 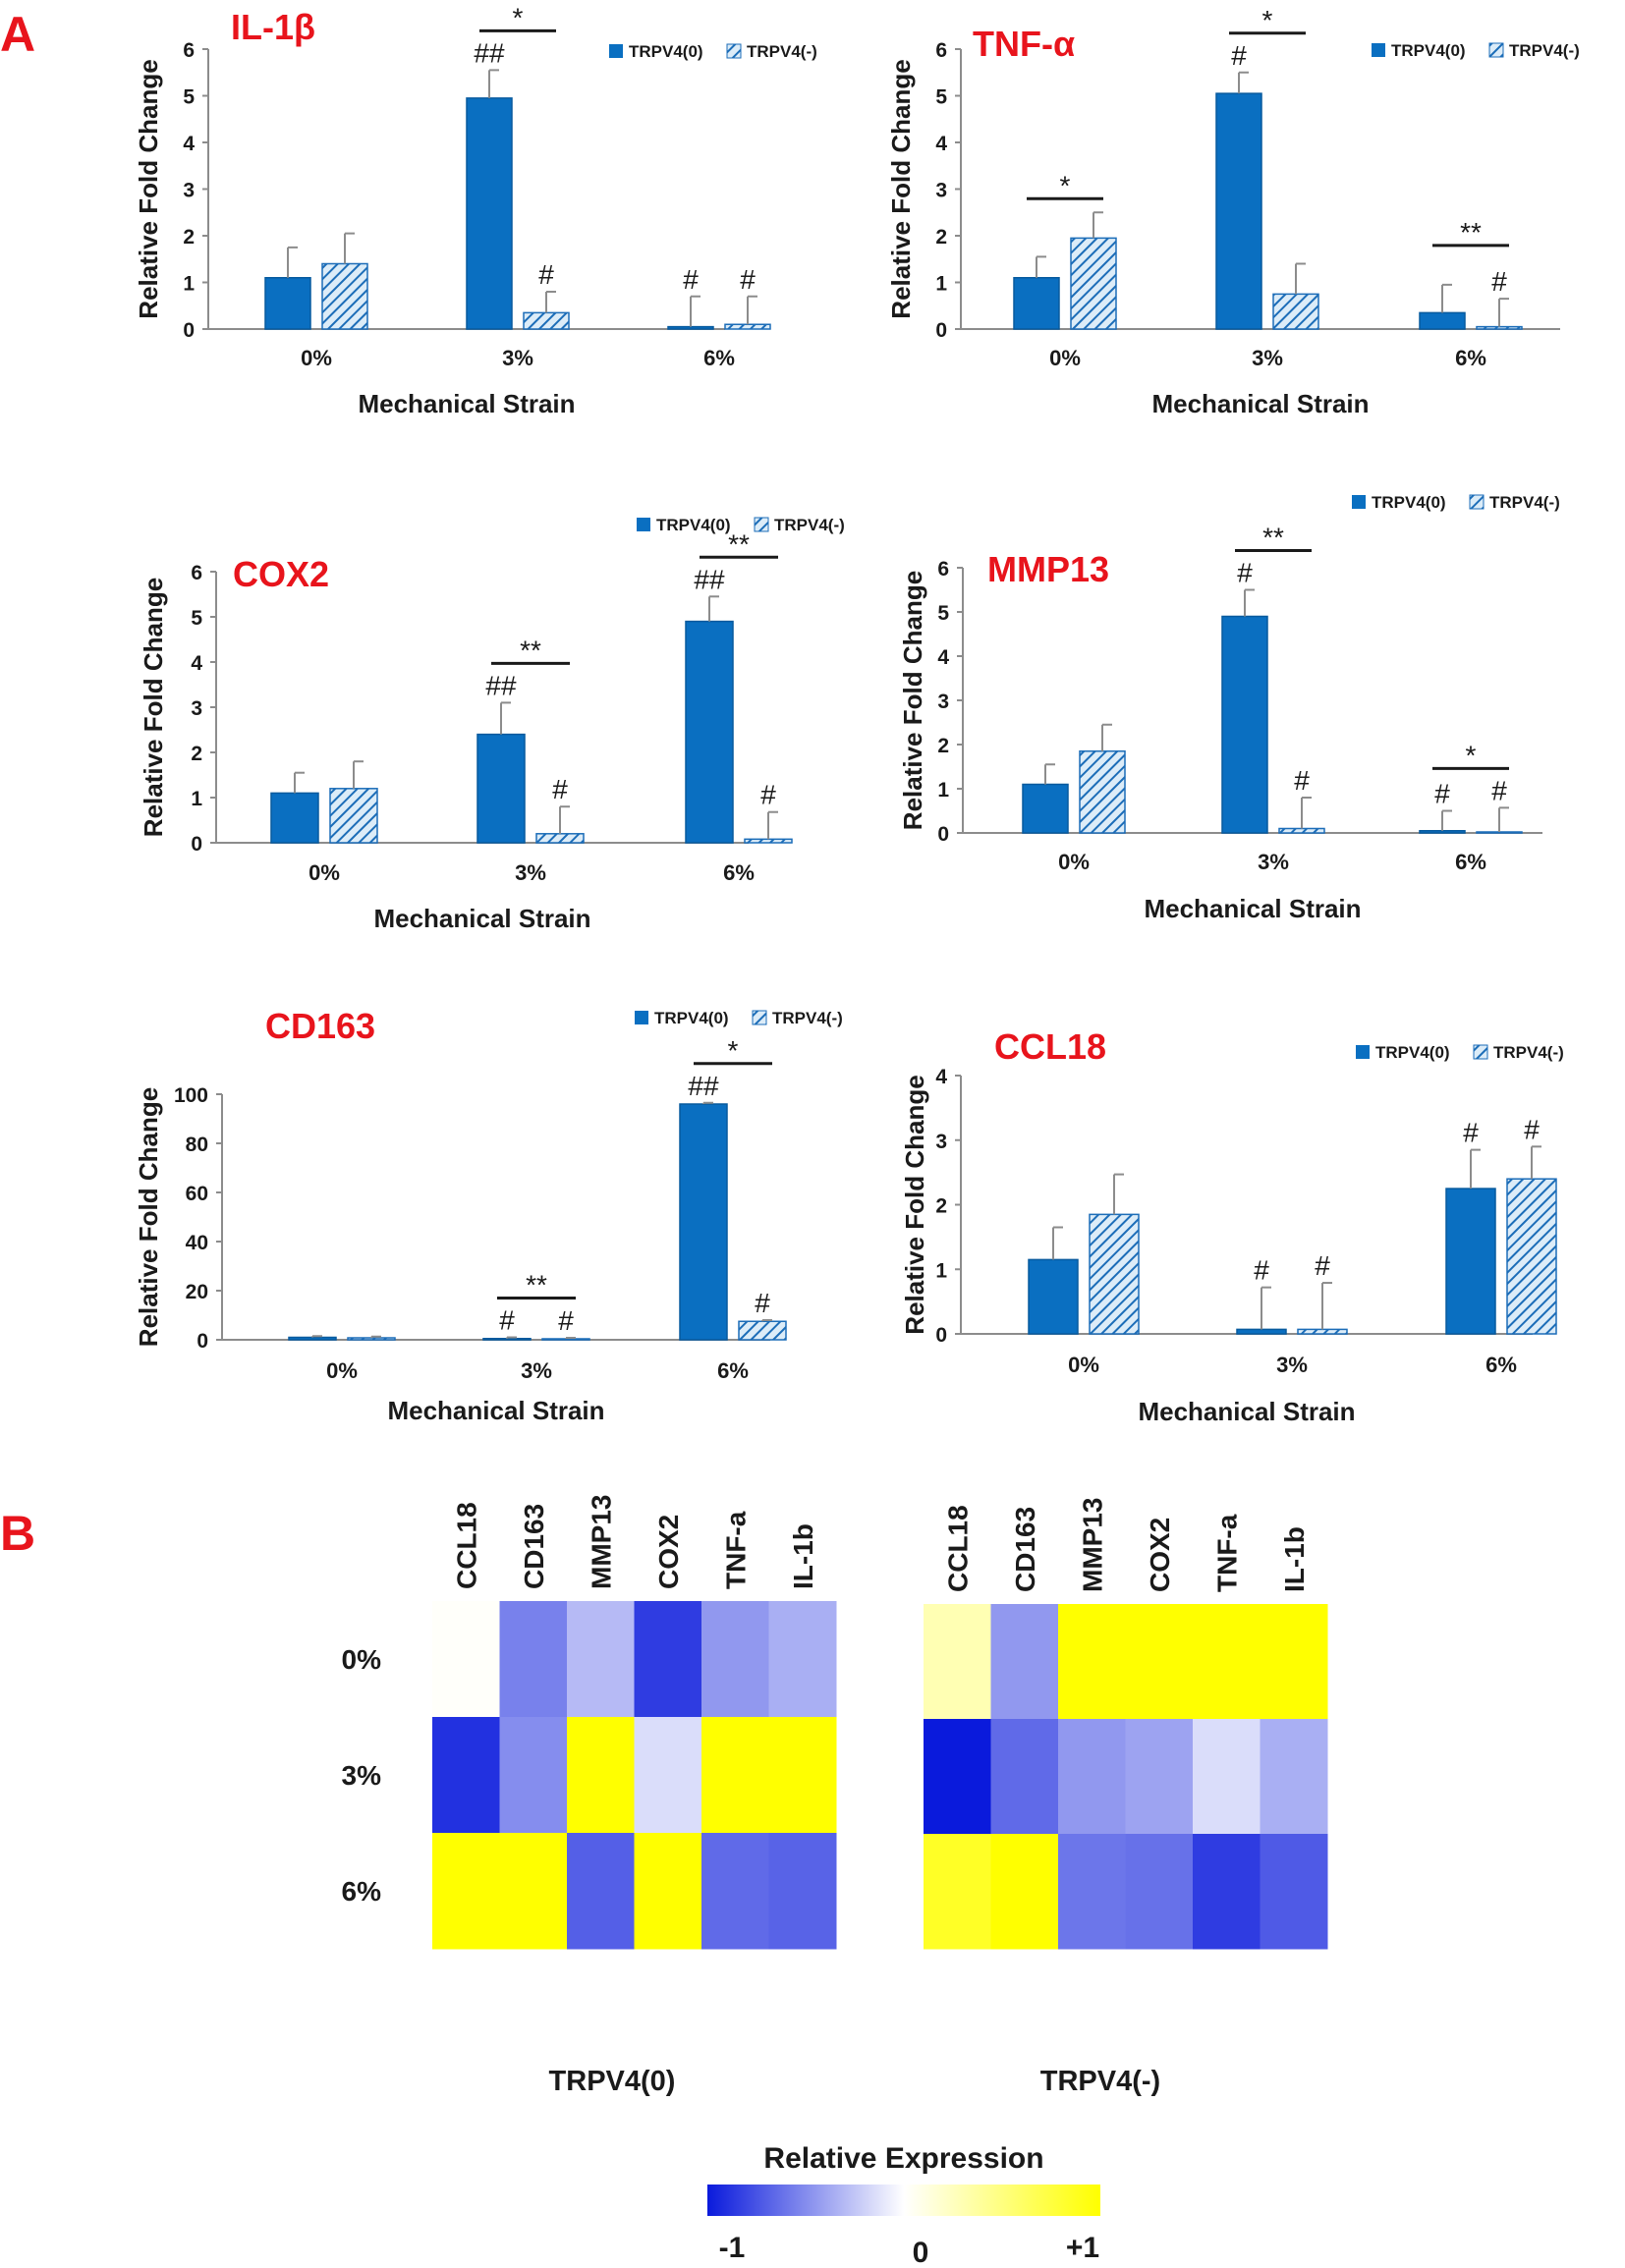 What do you see at coordinates (196, 844) in the screenshot?
I see `y-tick-label: 0` at bounding box center [196, 844].